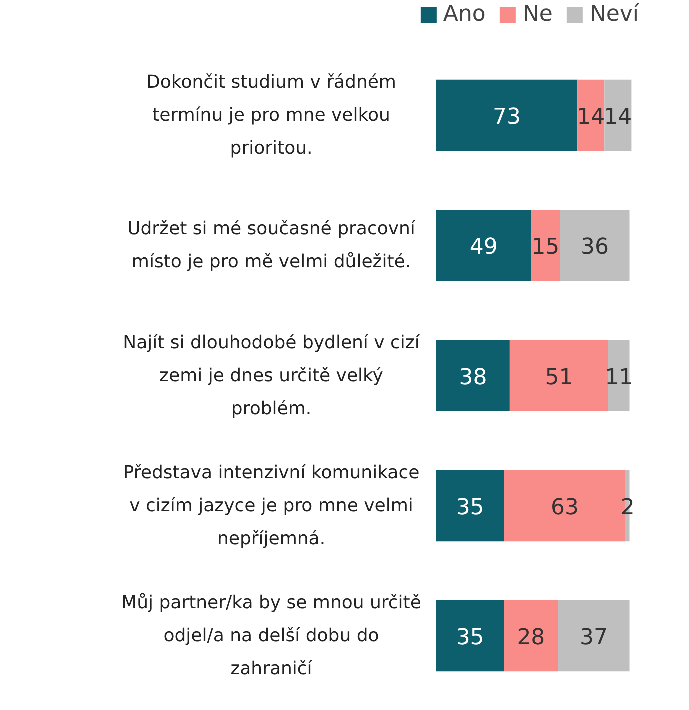 This screenshot has width=689, height=710. I want to click on data-label: 38, so click(473, 377).